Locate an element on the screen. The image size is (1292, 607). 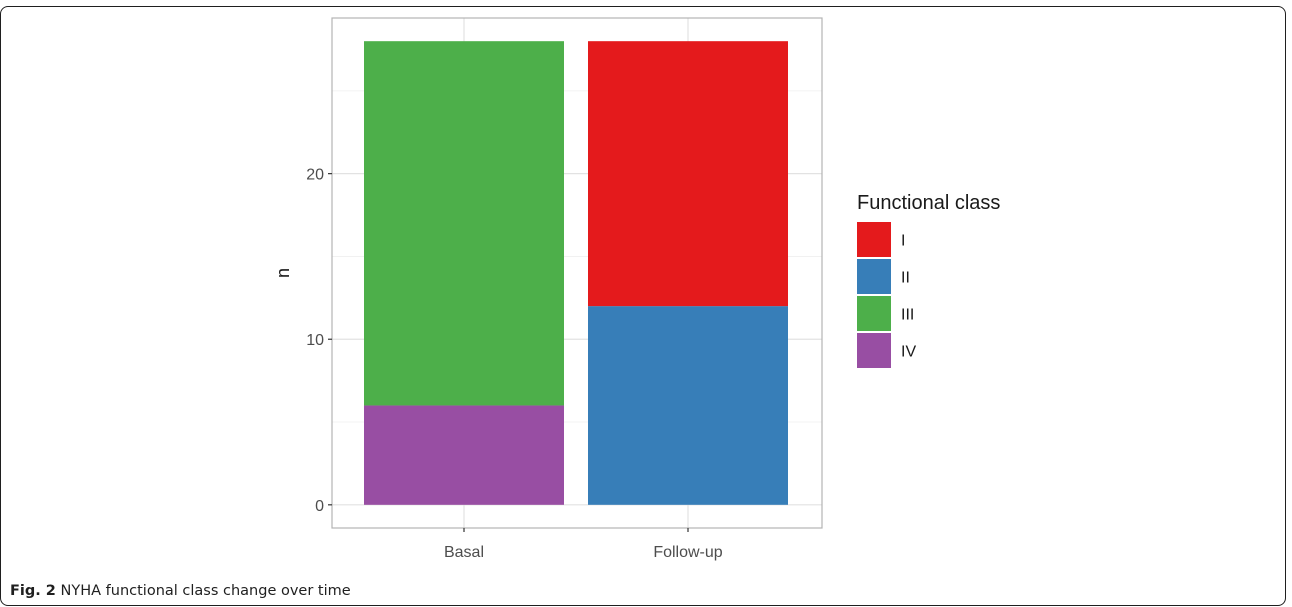
legend-label-class-ii: II is located at coordinates (905, 278).